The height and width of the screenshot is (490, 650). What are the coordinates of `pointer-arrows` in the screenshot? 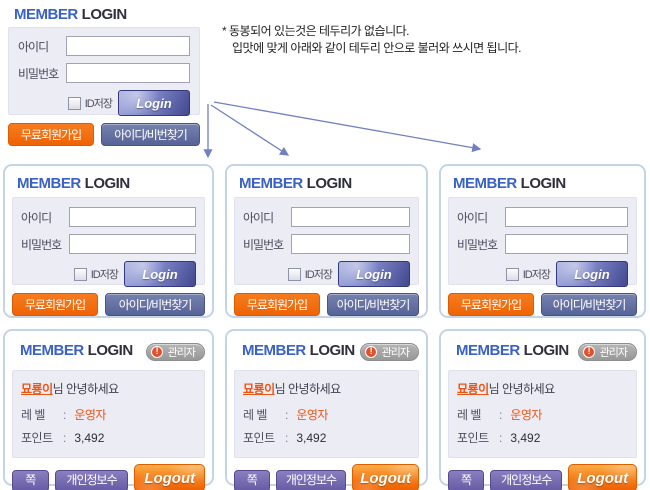 It's located at (342, 130).